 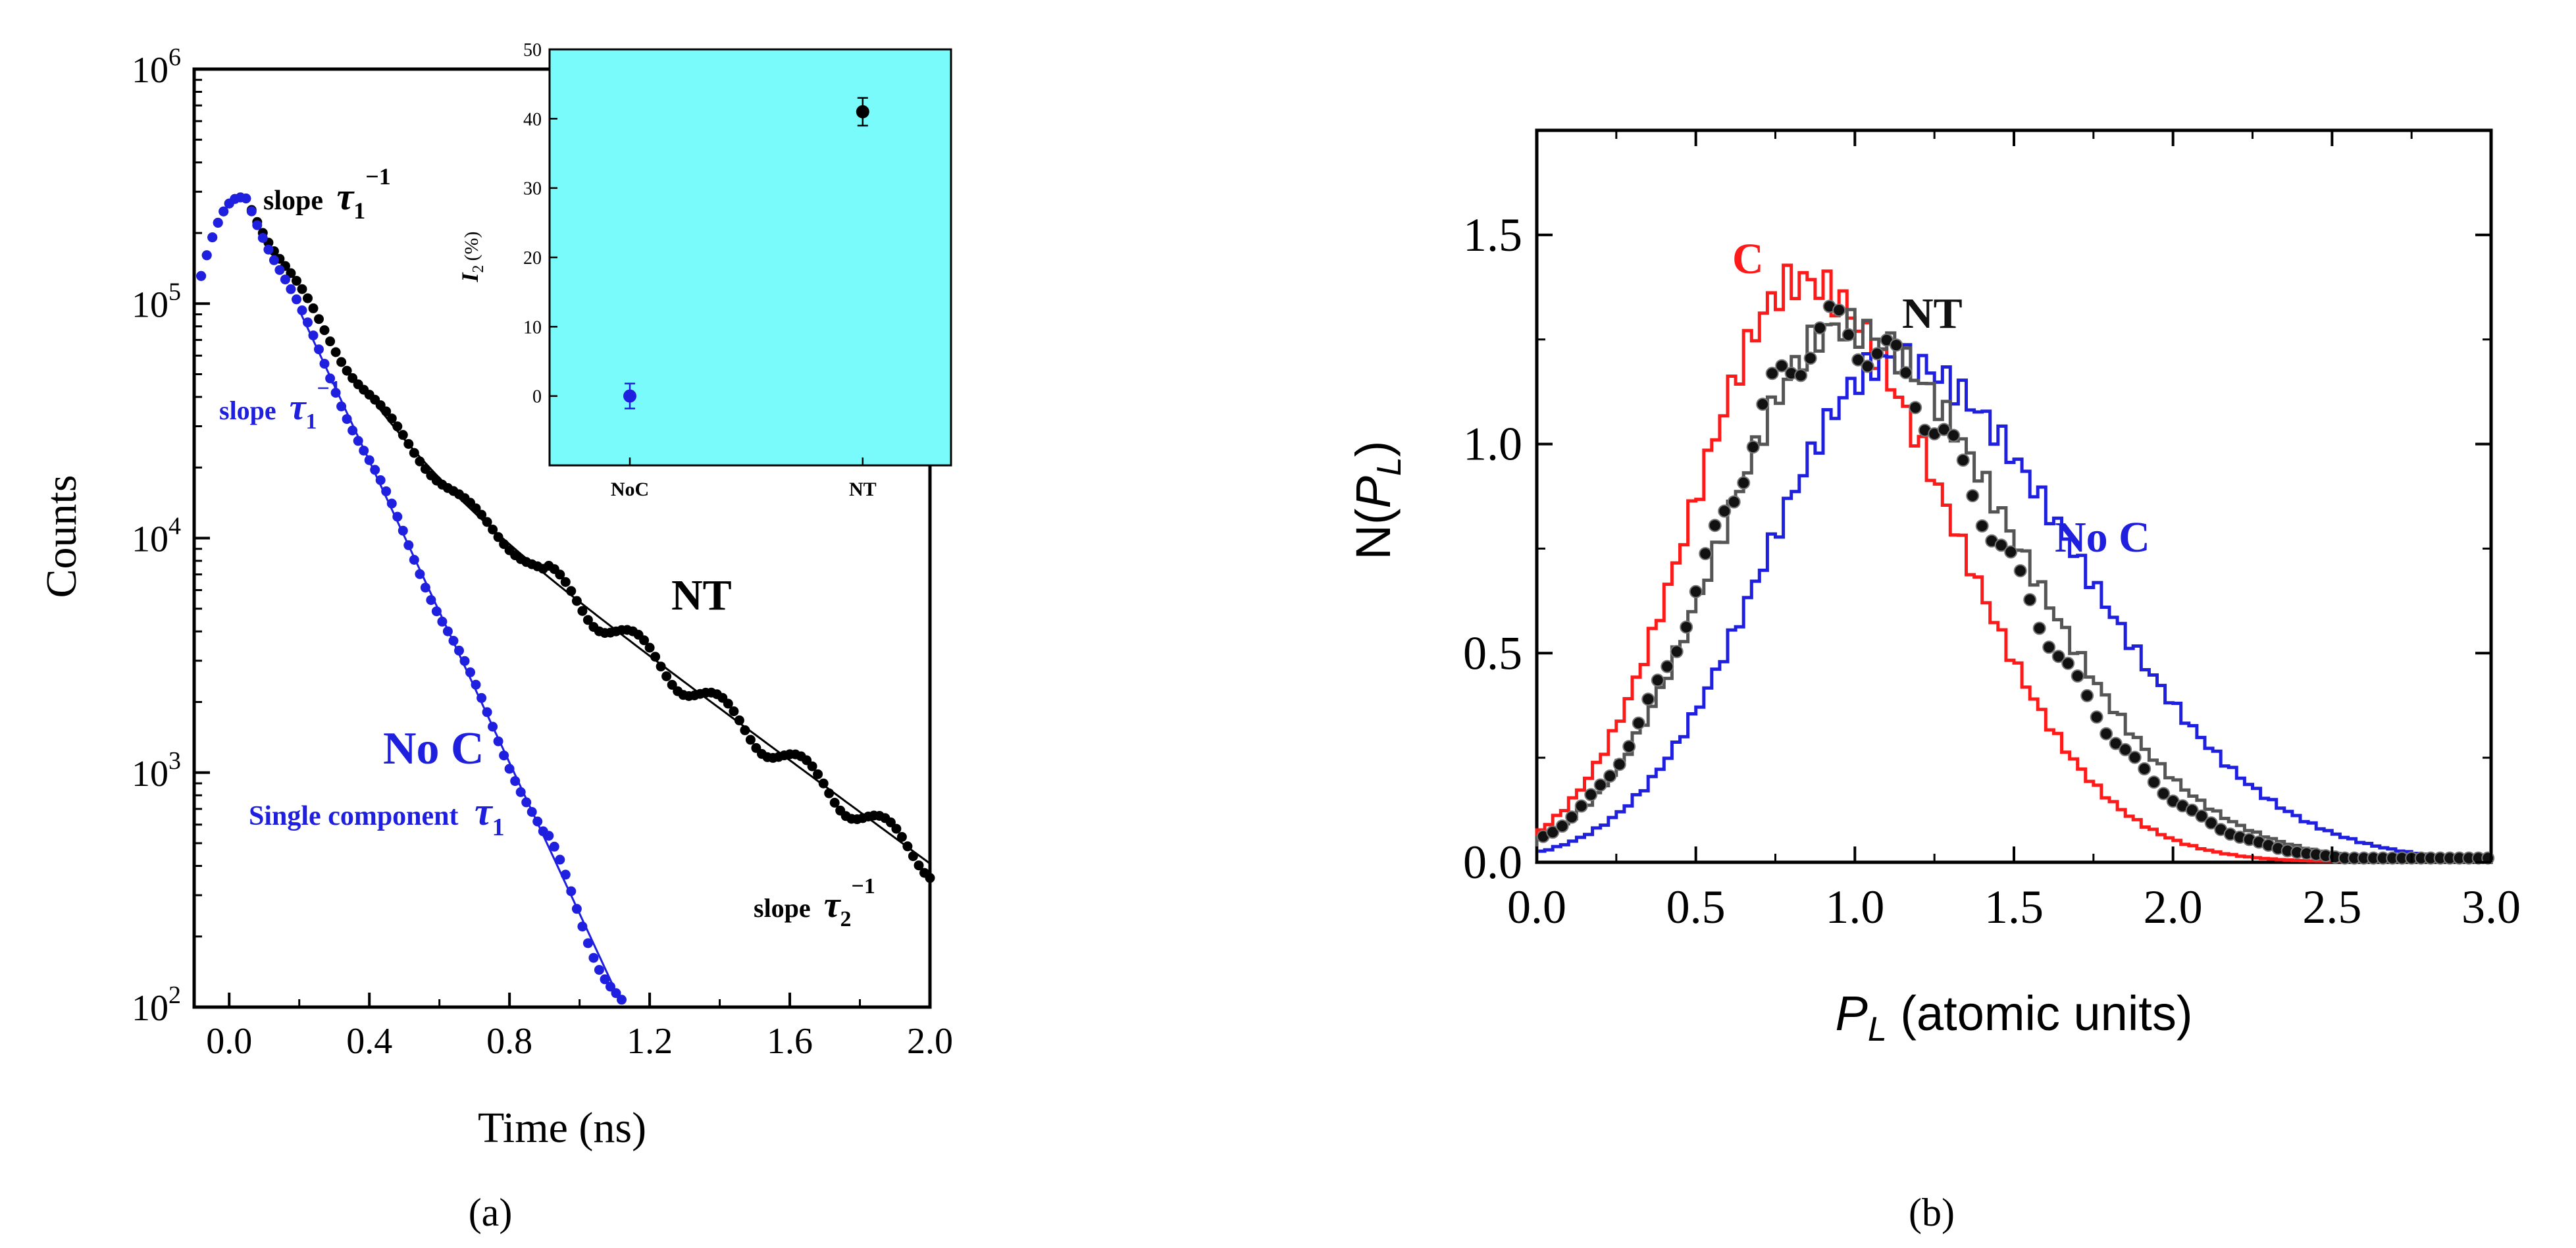 I want to click on panel-b-xtick-label: 2.0, so click(x=2173, y=907).